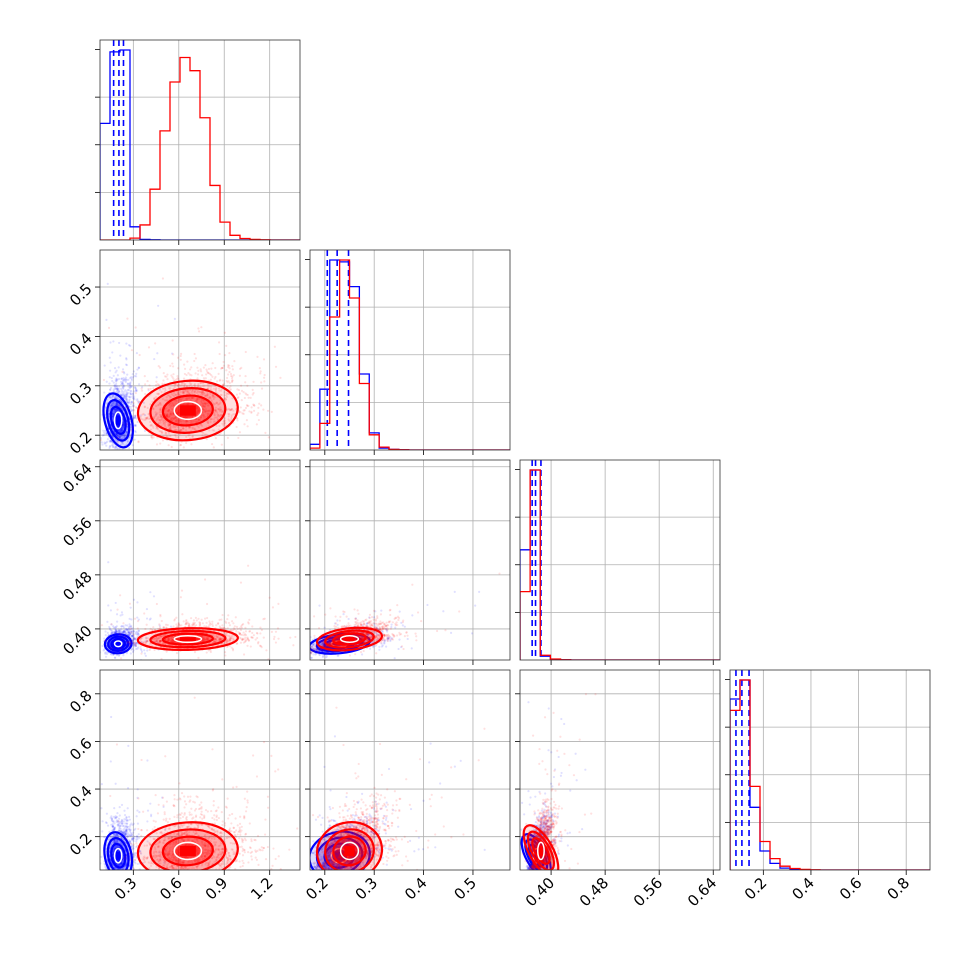  I want to click on panel-1-0: 0.20.30.40.5, so click(182, 370).